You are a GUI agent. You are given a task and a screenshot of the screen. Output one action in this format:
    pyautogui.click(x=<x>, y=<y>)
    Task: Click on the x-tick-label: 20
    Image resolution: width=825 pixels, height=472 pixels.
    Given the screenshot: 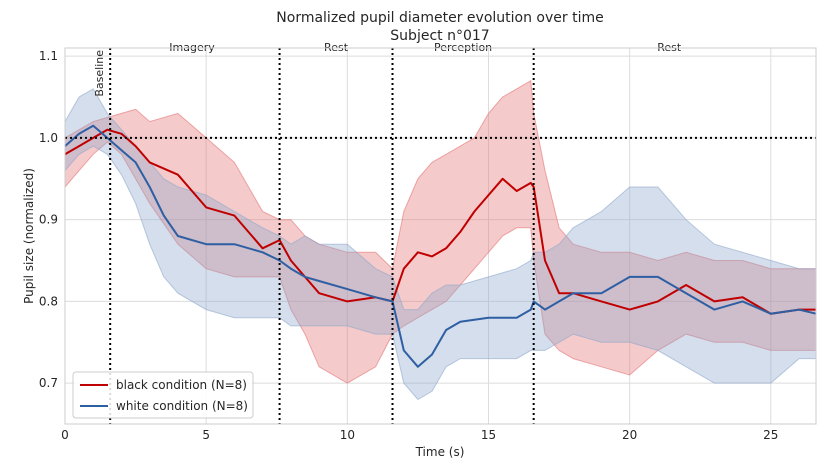 What is the action you would take?
    pyautogui.click(x=629, y=435)
    